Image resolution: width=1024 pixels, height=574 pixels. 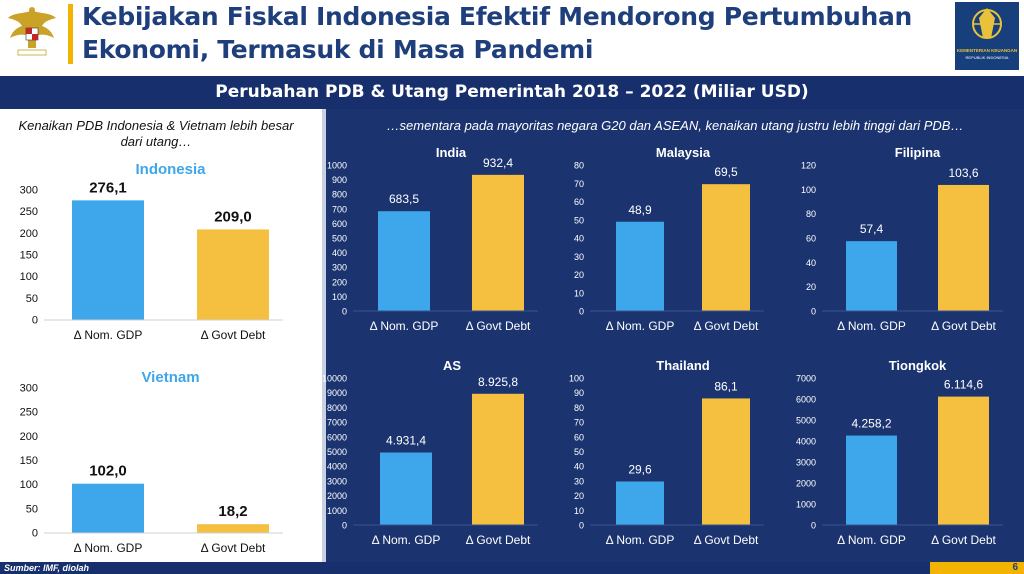 What do you see at coordinates (963, 385) in the screenshot?
I see `data-label: 6.114,6` at bounding box center [963, 385].